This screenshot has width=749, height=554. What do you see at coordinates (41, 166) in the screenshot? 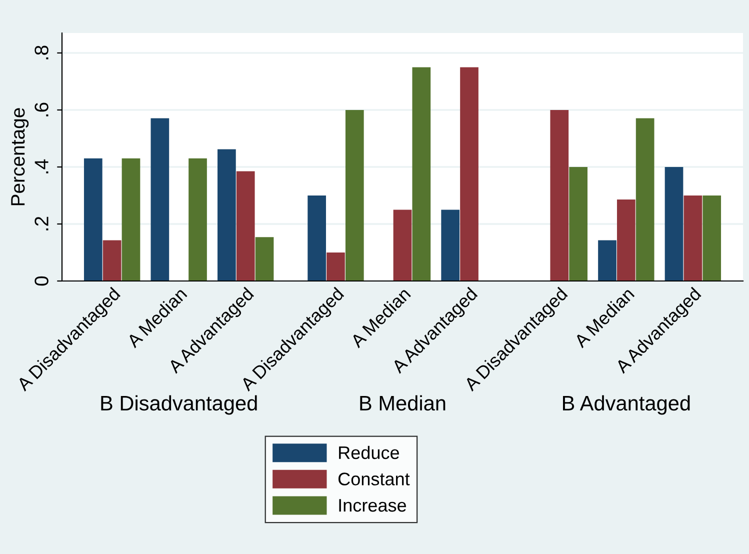
I see `y-tick-label: .4` at bounding box center [41, 166].